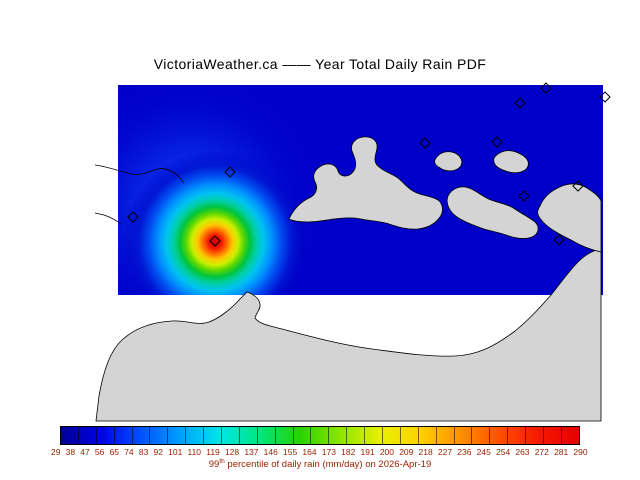  What do you see at coordinates (70, 452) in the screenshot?
I see `colorbar-tick: 38` at bounding box center [70, 452].